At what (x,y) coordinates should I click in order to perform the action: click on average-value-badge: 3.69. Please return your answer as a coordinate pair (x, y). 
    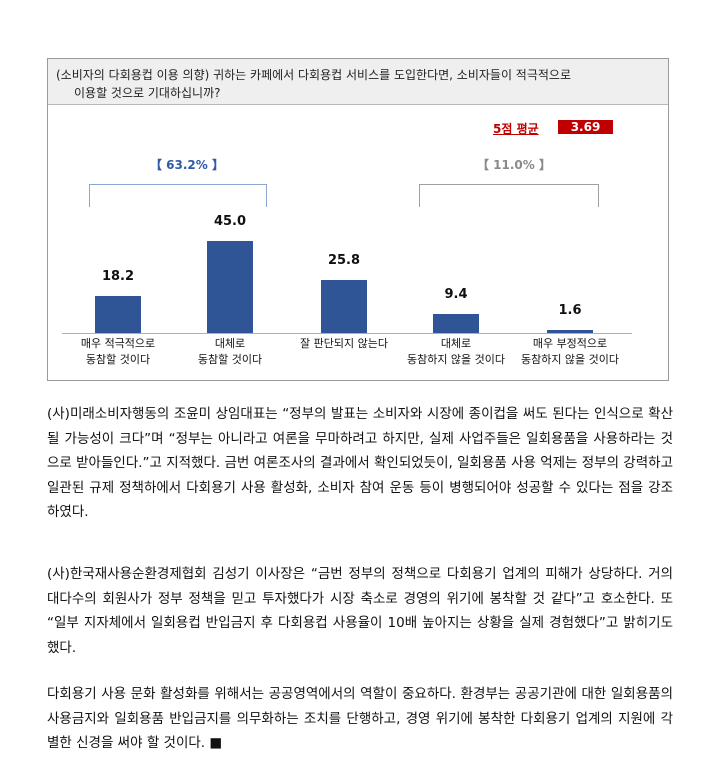
    Looking at the image, I should click on (585, 127).